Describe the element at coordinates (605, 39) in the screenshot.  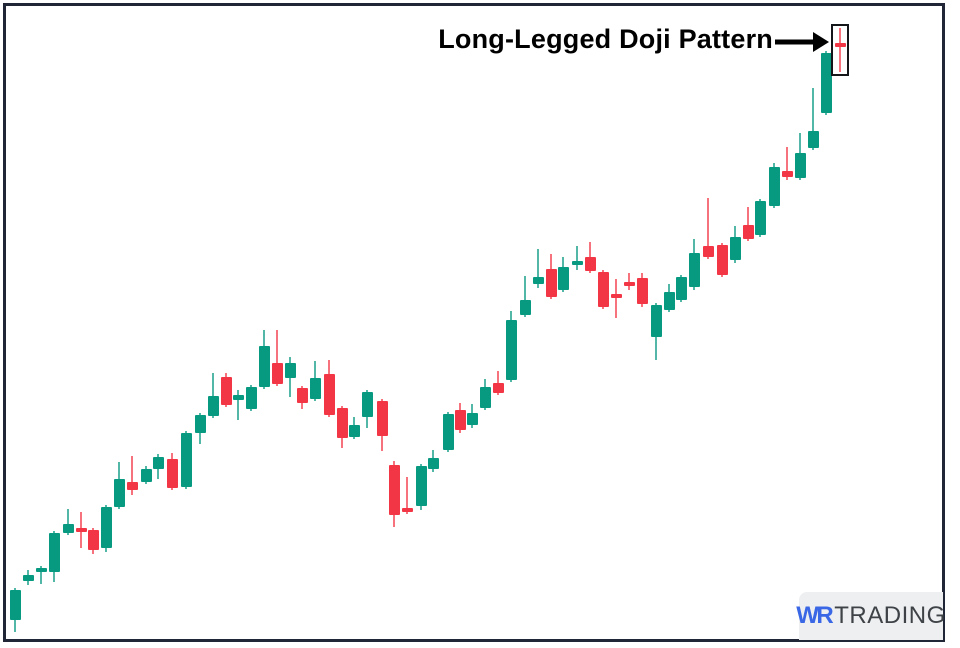
I see `annotation-title: Long-Legged Doji Pattern` at that location.